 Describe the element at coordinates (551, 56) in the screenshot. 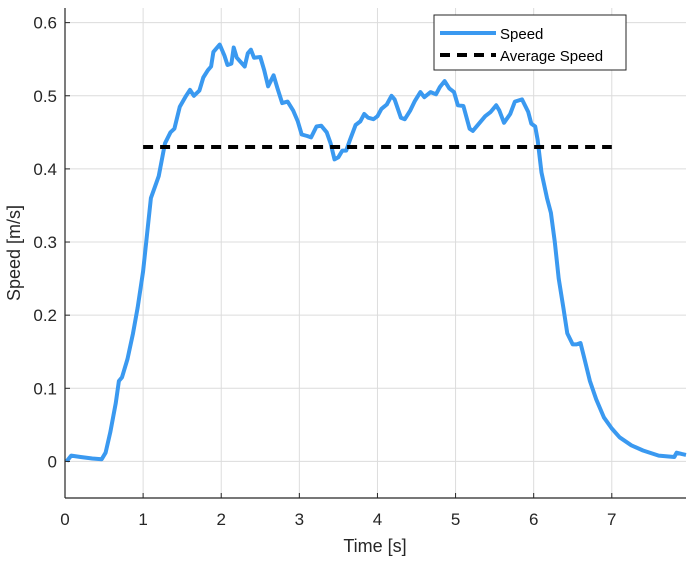

I see `legend-label-average-speed: Average Speed` at that location.